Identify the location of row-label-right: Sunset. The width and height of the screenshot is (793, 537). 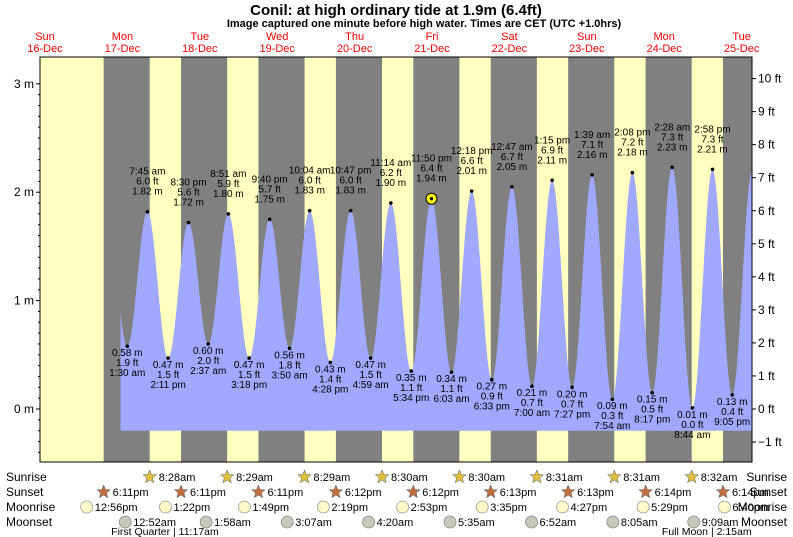
(769, 492).